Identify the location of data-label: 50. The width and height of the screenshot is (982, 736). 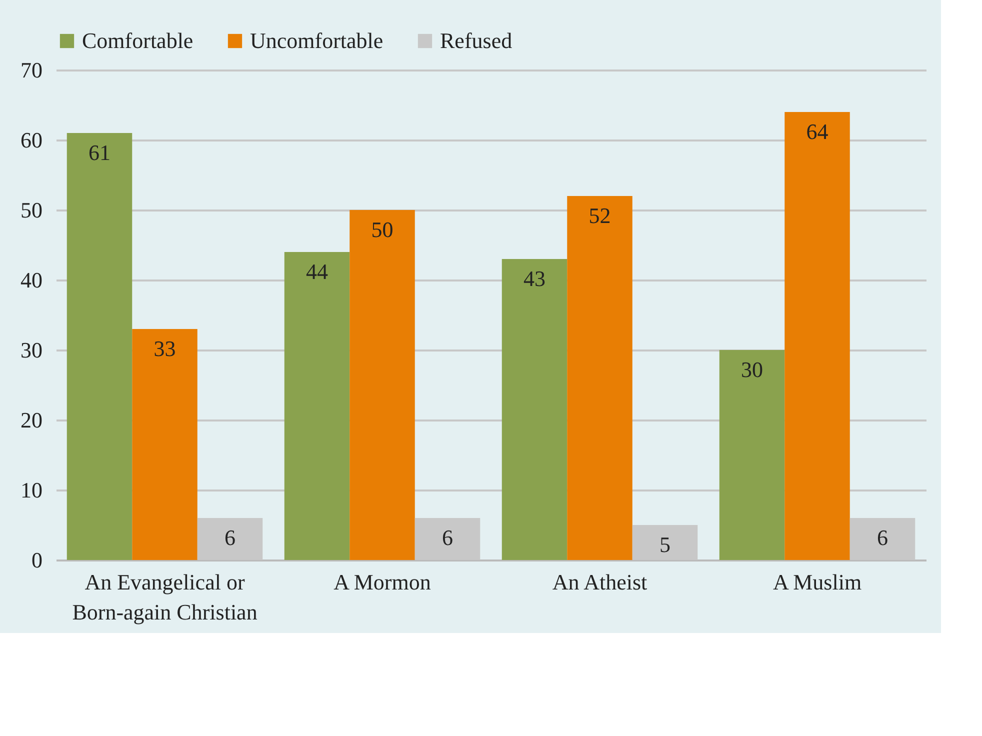
(382, 229).